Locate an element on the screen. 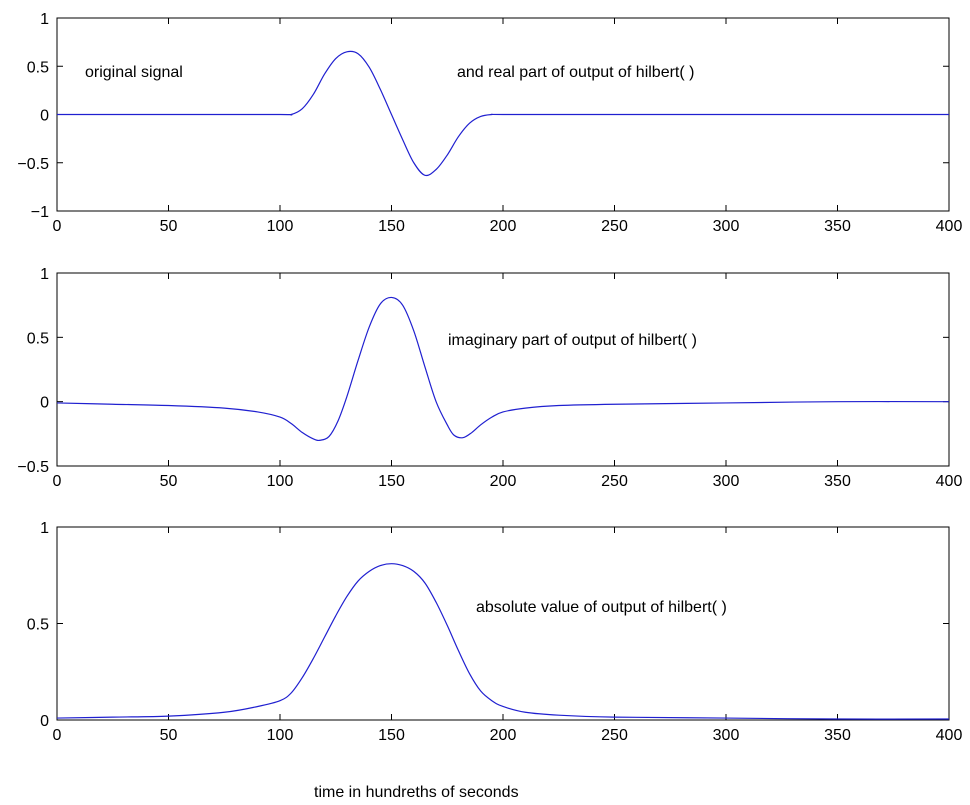  annotation-original-signal: original signal is located at coordinates (134, 72).